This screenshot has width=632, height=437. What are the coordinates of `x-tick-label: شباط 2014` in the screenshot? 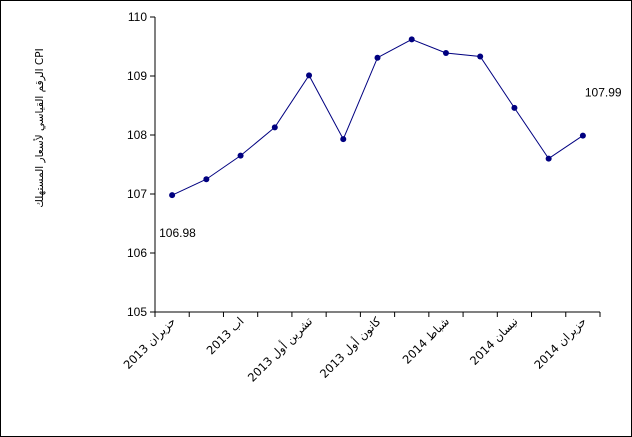 It's located at (426, 340).